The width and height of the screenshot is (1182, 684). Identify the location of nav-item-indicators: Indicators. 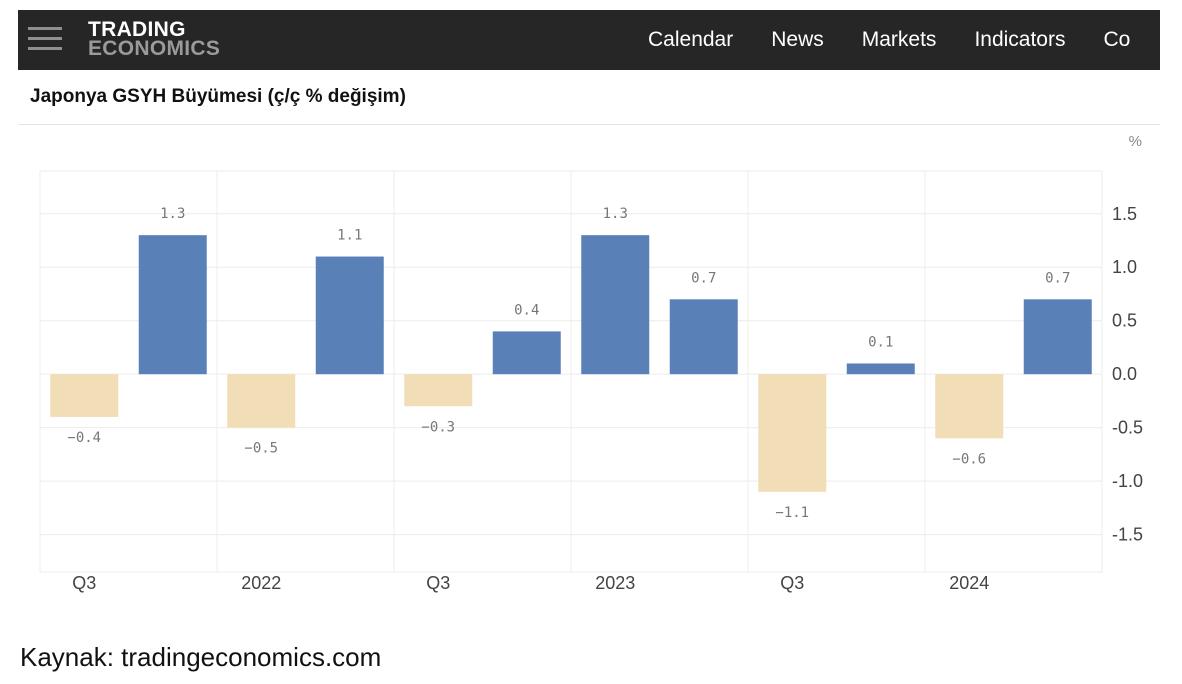
(1020, 39).